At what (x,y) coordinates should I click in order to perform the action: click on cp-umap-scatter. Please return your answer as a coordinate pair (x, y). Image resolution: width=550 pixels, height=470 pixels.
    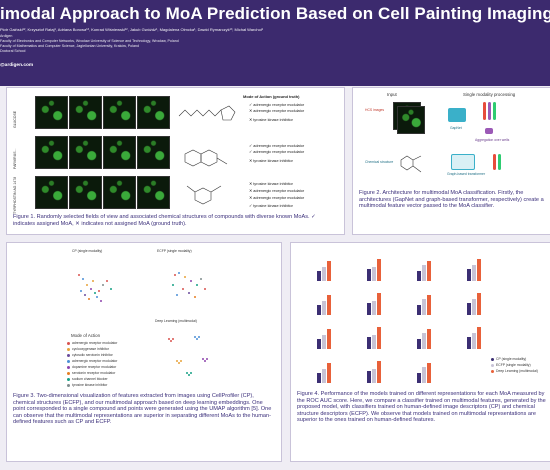
    Looking at the image, I should click on (95, 288).